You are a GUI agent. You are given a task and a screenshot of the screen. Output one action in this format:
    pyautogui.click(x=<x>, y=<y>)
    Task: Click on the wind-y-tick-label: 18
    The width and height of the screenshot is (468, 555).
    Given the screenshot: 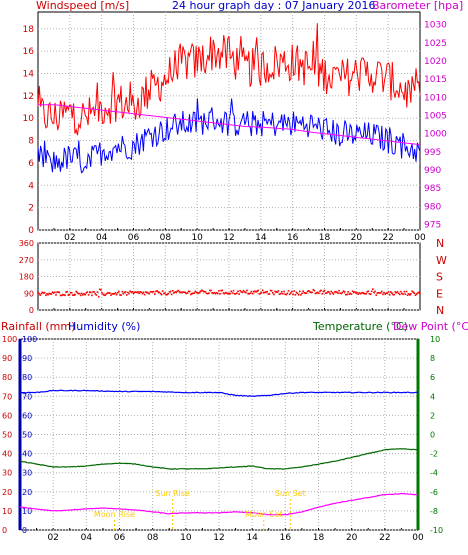 What is the action you would take?
    pyautogui.click(x=29, y=30)
    